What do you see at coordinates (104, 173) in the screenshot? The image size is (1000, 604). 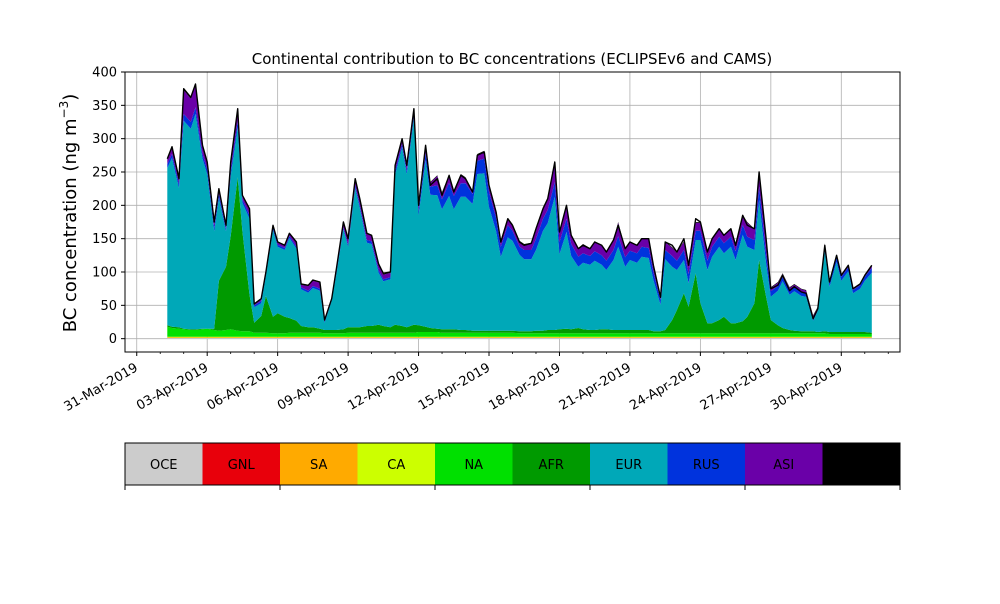 I see `y-tick-label: 250` at bounding box center [104, 173].